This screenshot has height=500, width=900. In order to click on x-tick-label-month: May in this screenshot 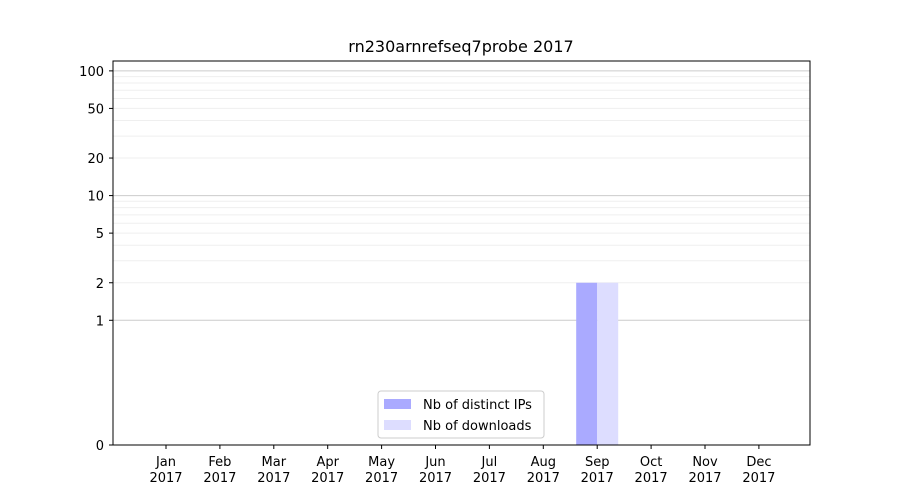, I will do `click(381, 462)`.